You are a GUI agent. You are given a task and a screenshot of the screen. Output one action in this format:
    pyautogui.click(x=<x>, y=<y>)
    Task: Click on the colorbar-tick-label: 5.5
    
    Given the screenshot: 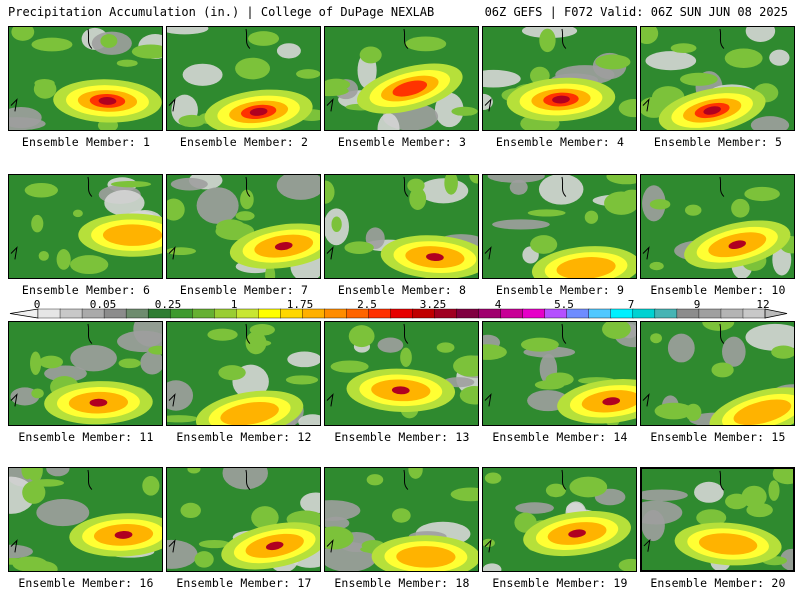 What is the action you would take?
    pyautogui.click(x=564, y=304)
    